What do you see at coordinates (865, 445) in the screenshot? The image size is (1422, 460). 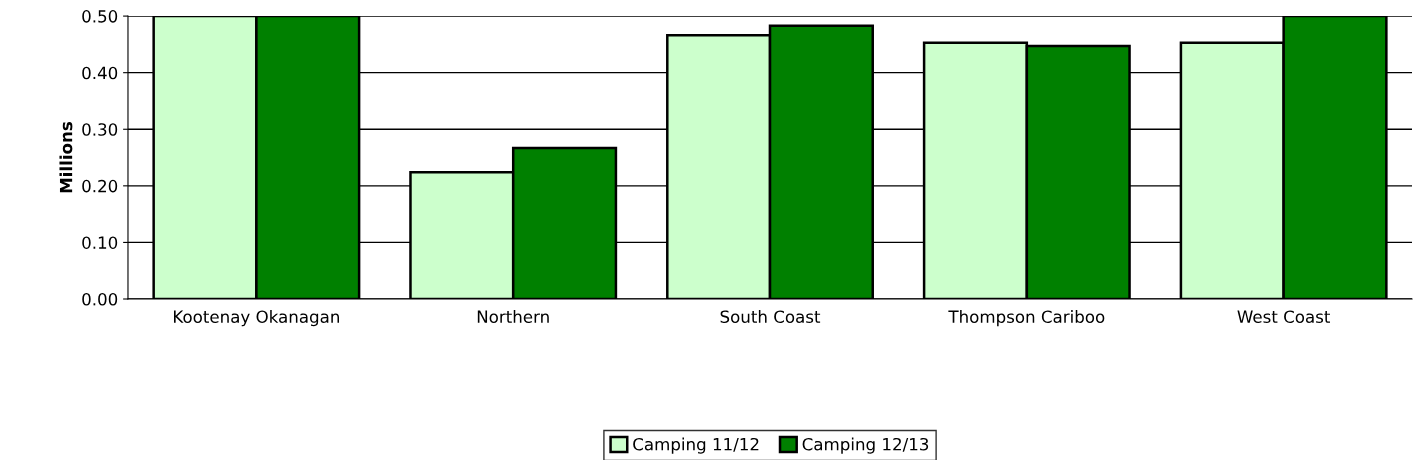 I see `legend-label: Camping 12/13` at bounding box center [865, 445].